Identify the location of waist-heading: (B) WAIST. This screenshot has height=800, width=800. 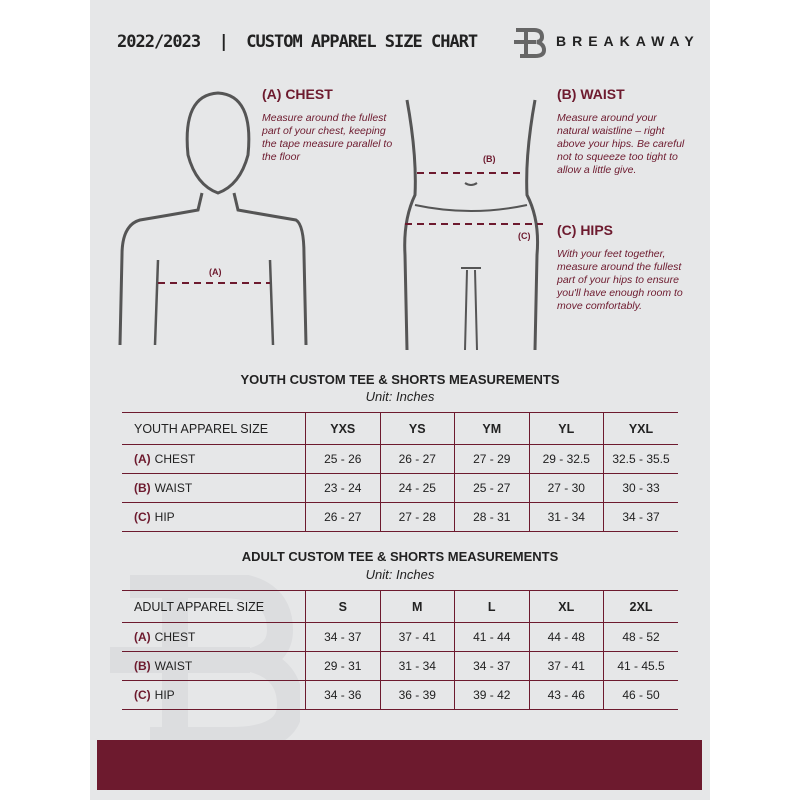
(591, 94).